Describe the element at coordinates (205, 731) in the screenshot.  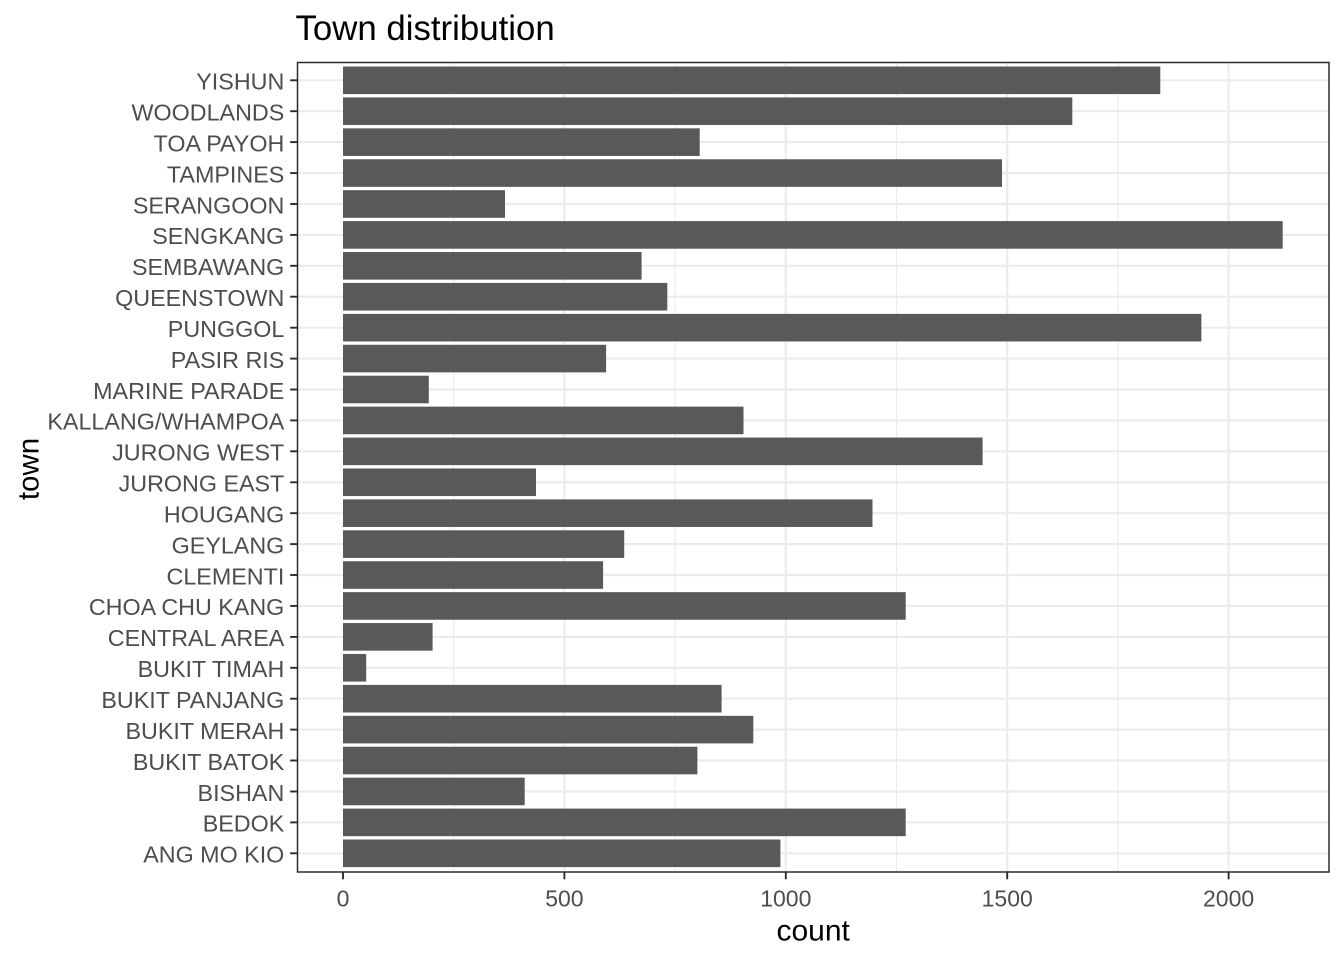
I see `svg-text: BUKIT MERAH` at that location.